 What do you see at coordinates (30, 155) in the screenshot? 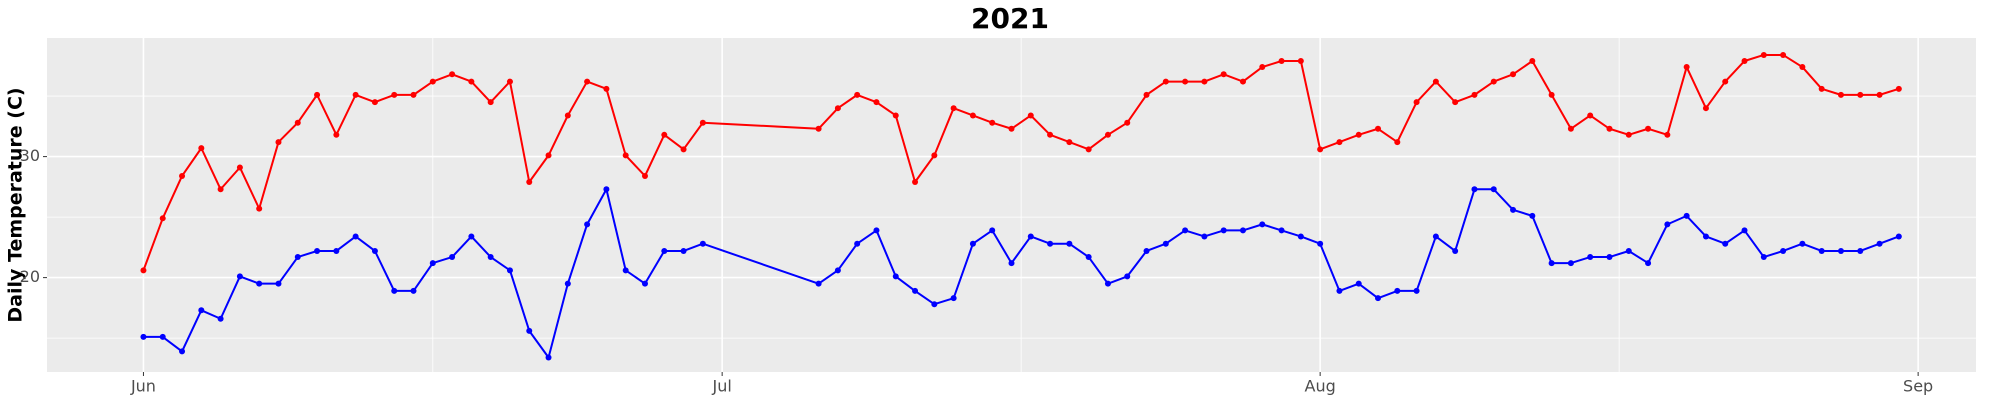
I see `y-tick-label: 30` at bounding box center [30, 155].